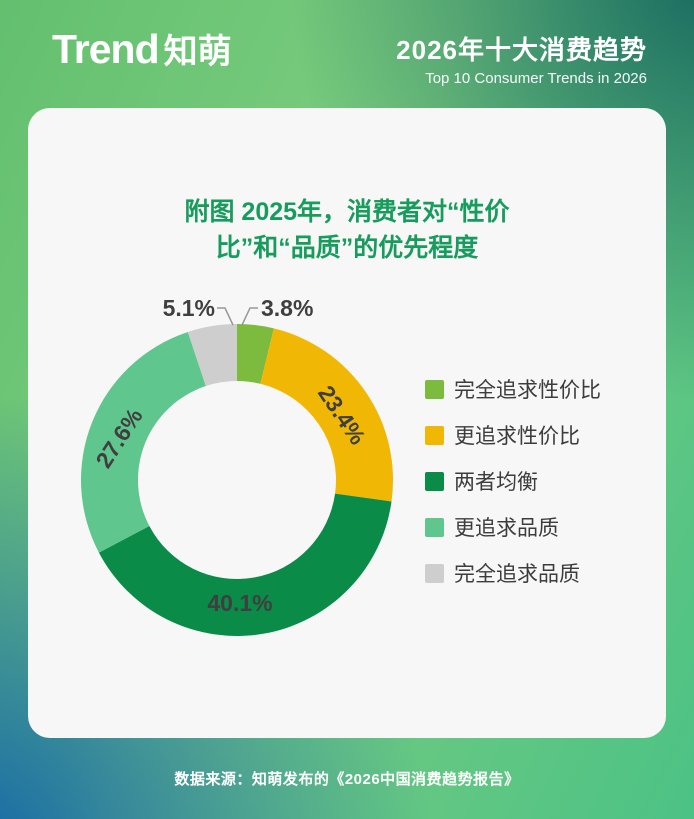 The image size is (694, 819). Describe the element at coordinates (347, 212) in the screenshot. I see `chart-title-line1: 附图 2025年，消费者对“性价` at that location.